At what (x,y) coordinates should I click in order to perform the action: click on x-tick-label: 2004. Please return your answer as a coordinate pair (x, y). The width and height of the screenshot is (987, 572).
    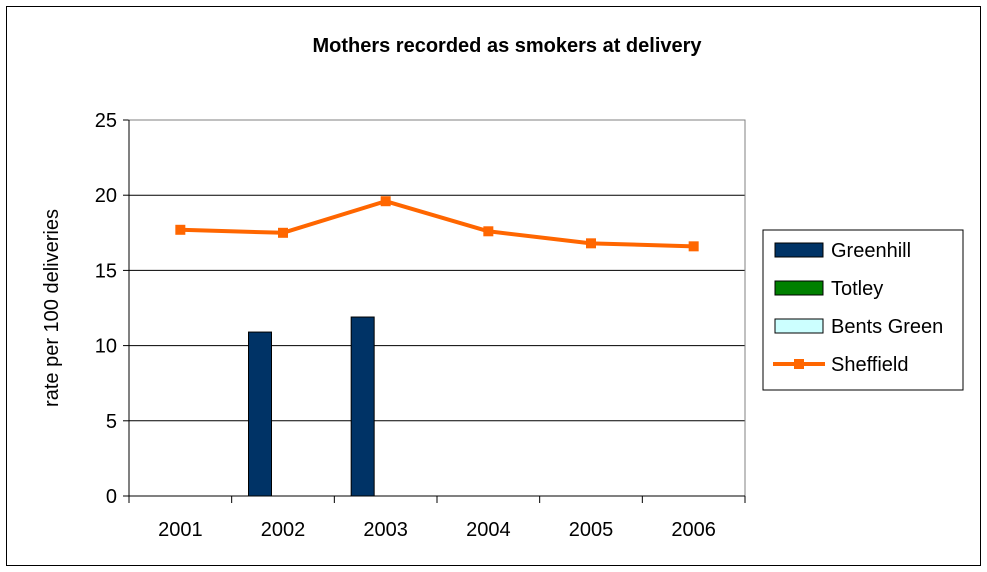
    Looking at the image, I should click on (488, 530).